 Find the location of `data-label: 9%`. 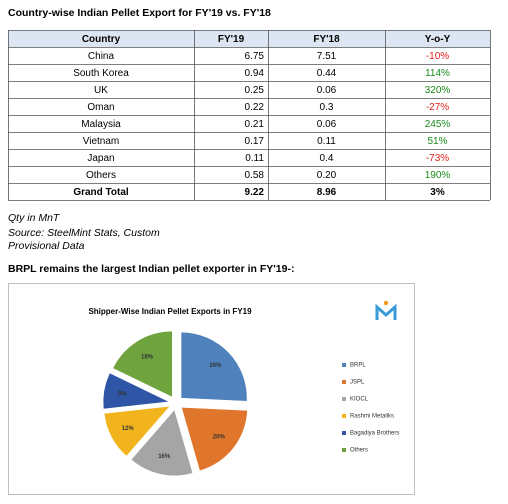

data-label: 9% is located at coordinates (122, 394).